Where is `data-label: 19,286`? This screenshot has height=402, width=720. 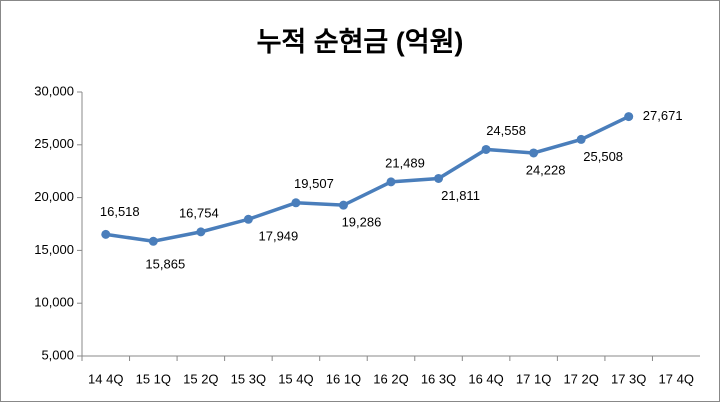
data-label: 19,286 is located at coordinates (362, 222).